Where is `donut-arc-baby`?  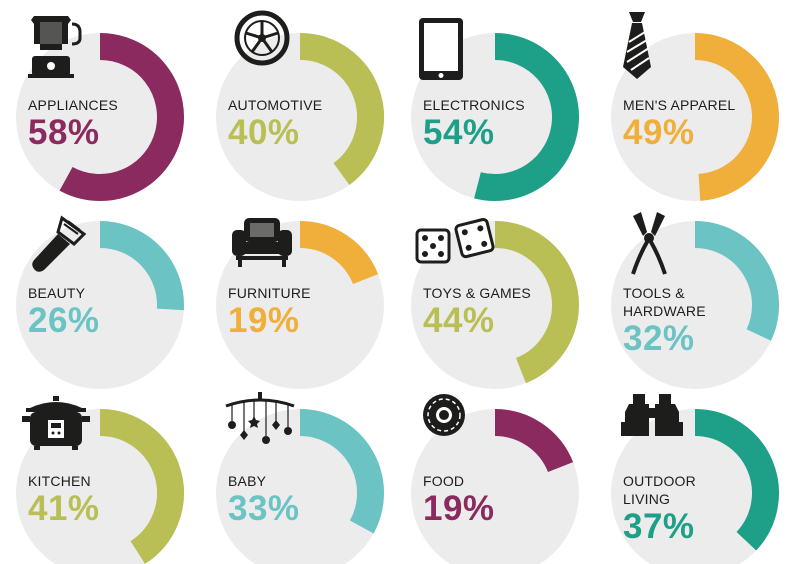
donut-arc-baby is located at coordinates (341, 471).